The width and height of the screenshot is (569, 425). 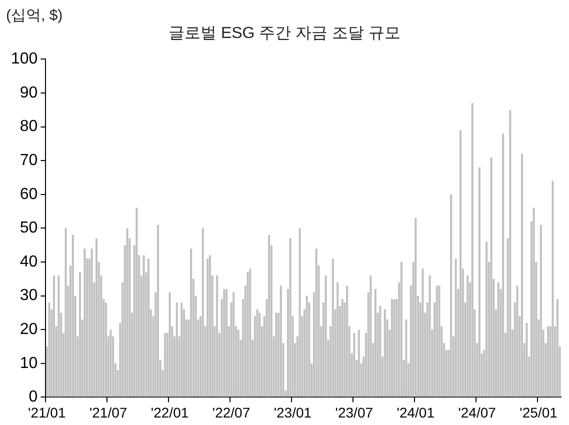 What do you see at coordinates (29, 93) in the screenshot?
I see `y-tick-label: 90` at bounding box center [29, 93].